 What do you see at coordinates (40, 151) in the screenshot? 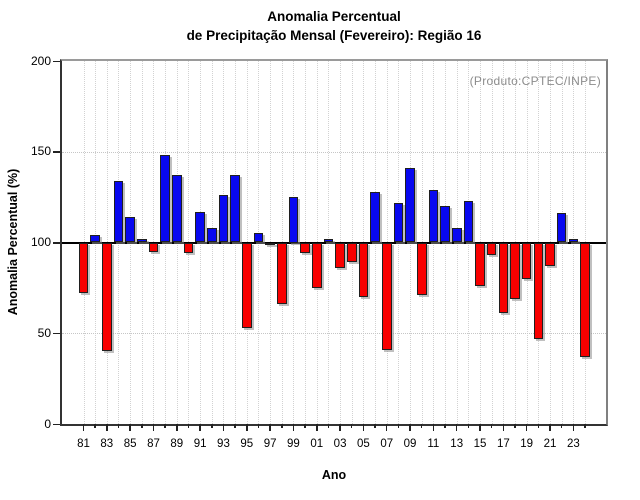
I see `y-tick-label: 150` at bounding box center [40, 151].